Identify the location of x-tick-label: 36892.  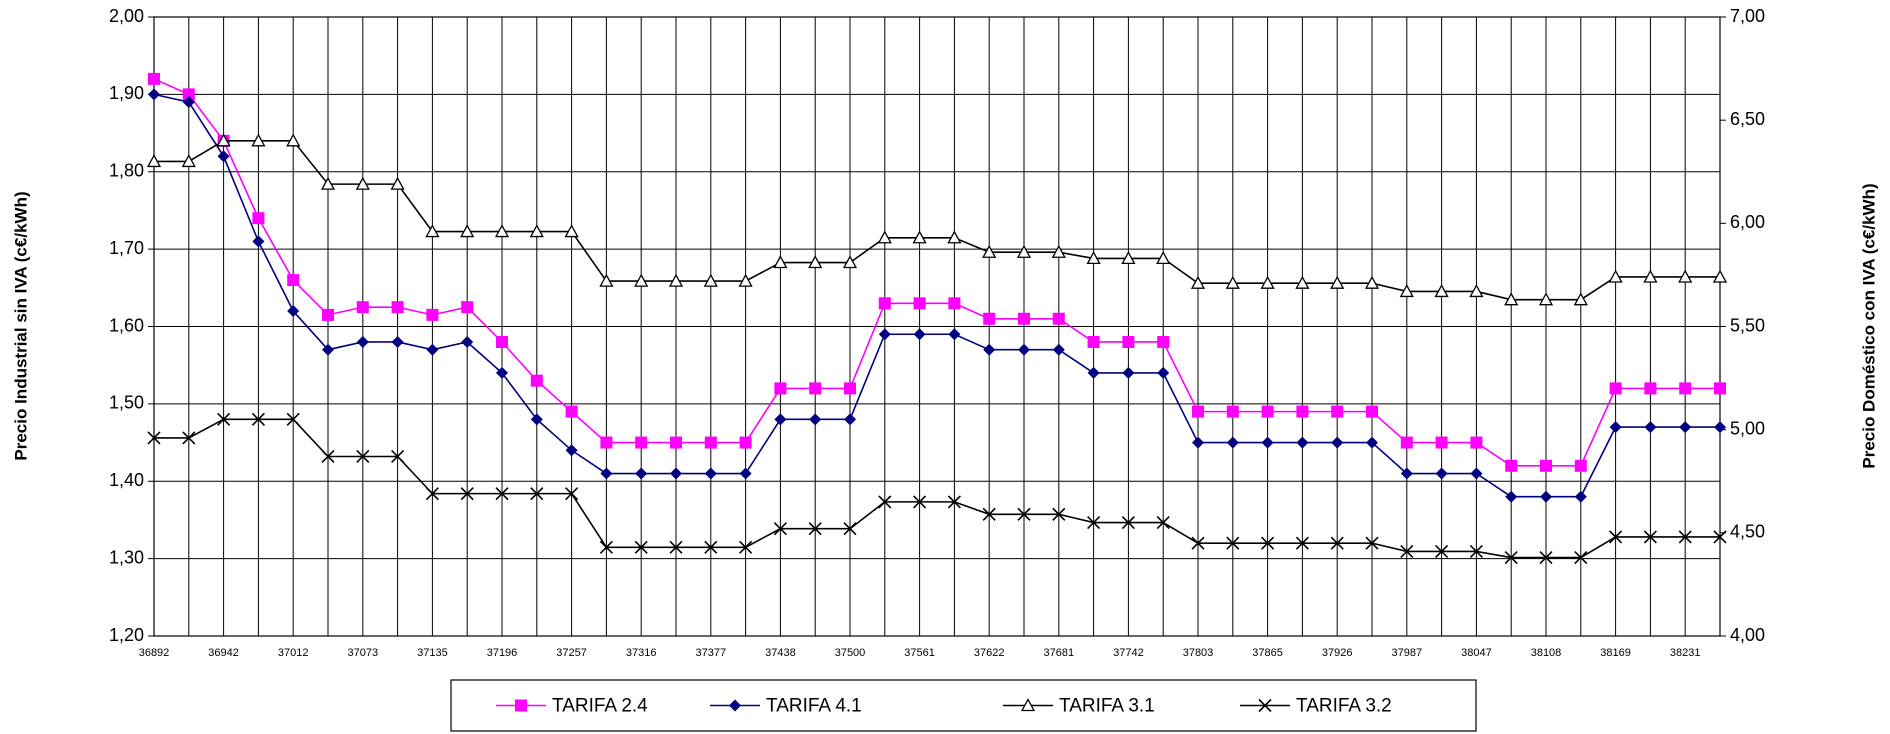
(154, 653).